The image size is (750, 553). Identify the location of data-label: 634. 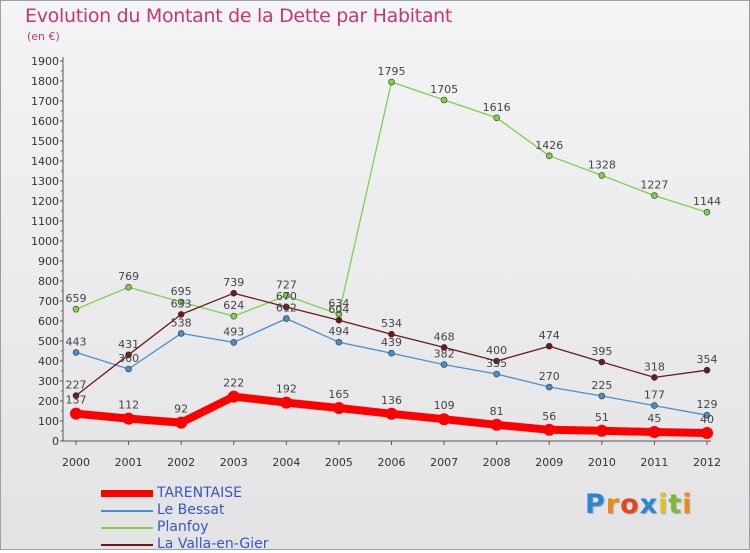
(338, 303).